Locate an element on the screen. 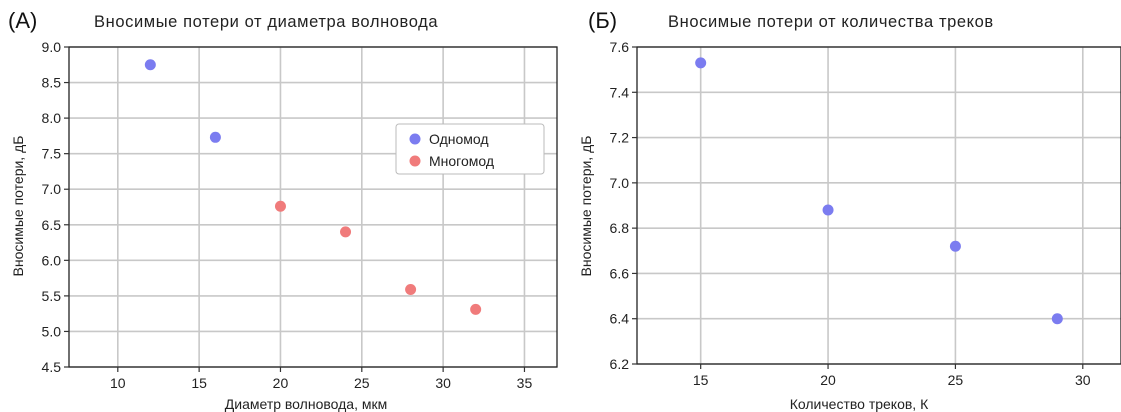 This screenshot has width=1121, height=412. y-tick-label: 4.5 is located at coordinates (52, 367).